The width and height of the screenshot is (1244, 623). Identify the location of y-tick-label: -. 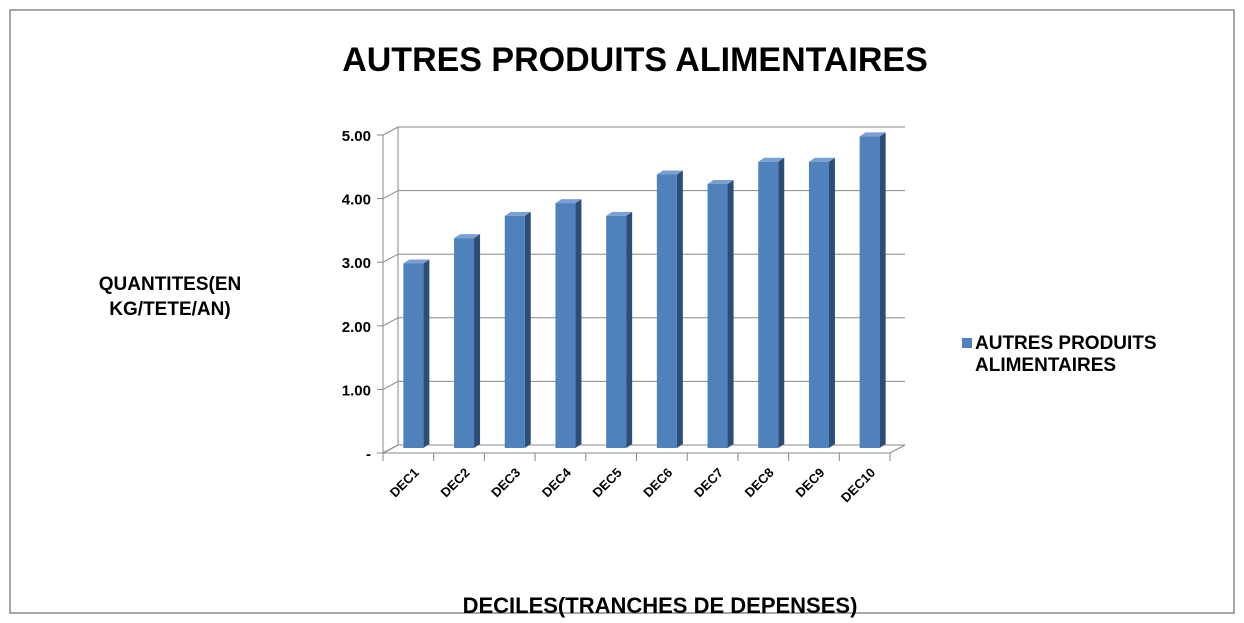
(368, 454).